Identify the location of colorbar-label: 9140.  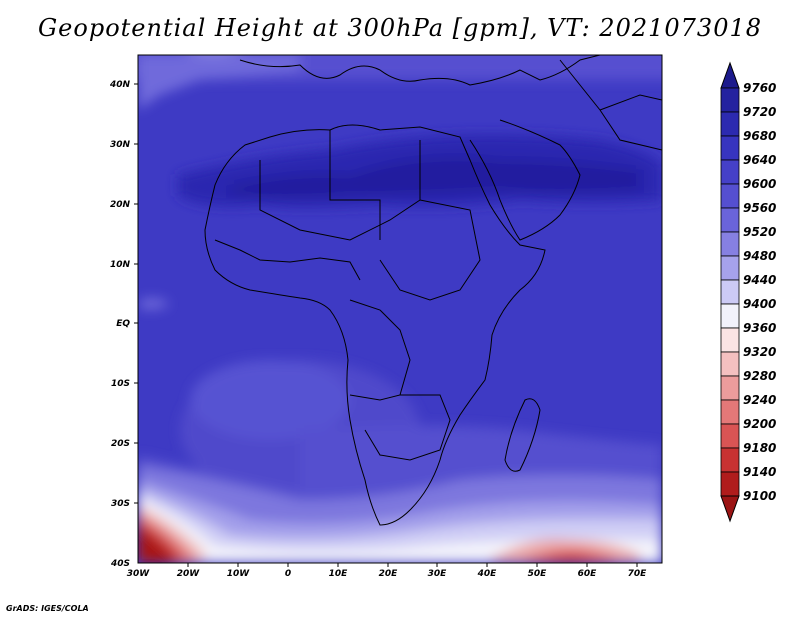
(759, 472).